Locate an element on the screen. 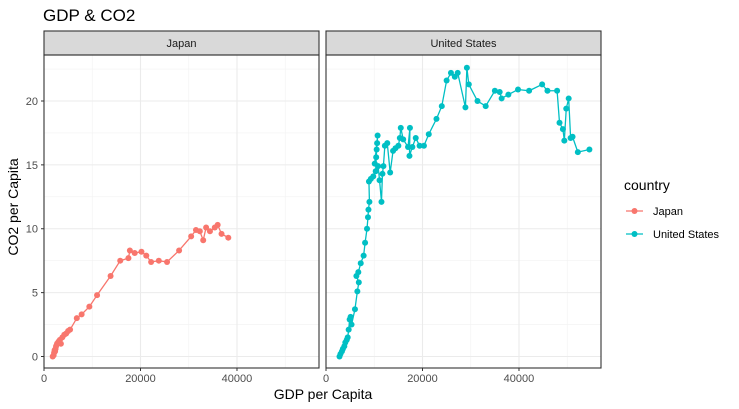 This screenshot has height=409, width=739. legend-title: country is located at coordinates (647, 185).